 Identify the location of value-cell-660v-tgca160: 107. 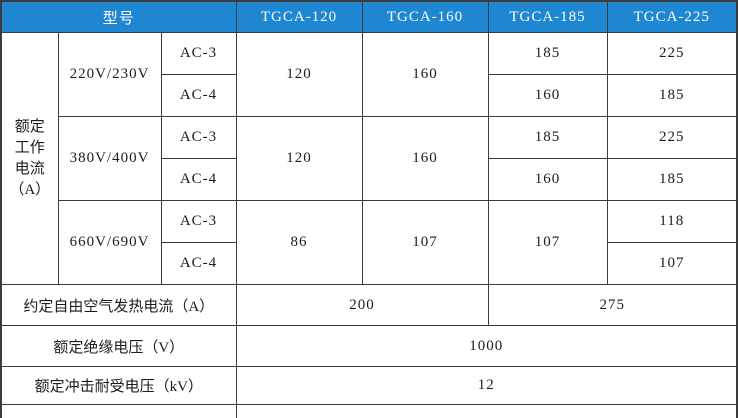
(425, 242).